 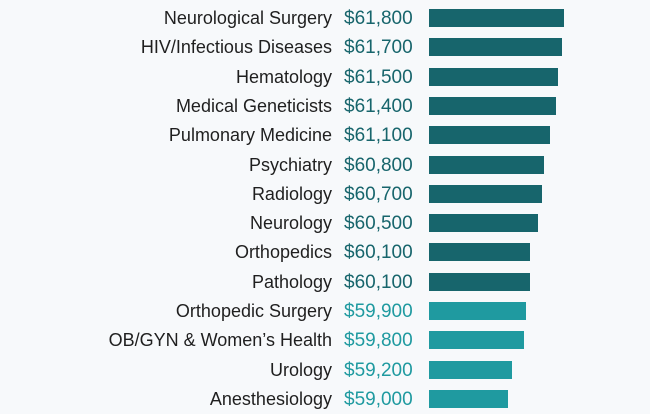 What do you see at coordinates (253, 311) in the screenshot?
I see `category-label: Orthopedic Surgery` at bounding box center [253, 311].